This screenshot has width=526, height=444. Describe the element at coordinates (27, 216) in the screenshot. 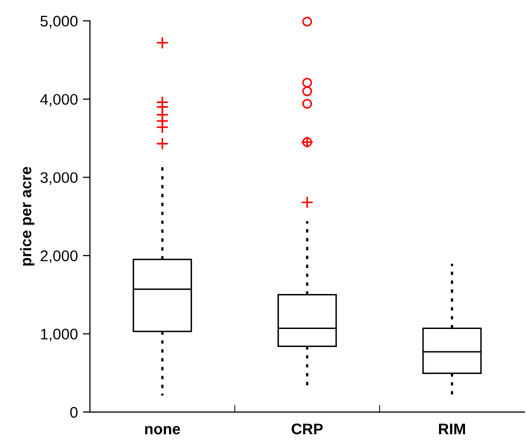

I see `y-axis-title: price per acre` at that location.